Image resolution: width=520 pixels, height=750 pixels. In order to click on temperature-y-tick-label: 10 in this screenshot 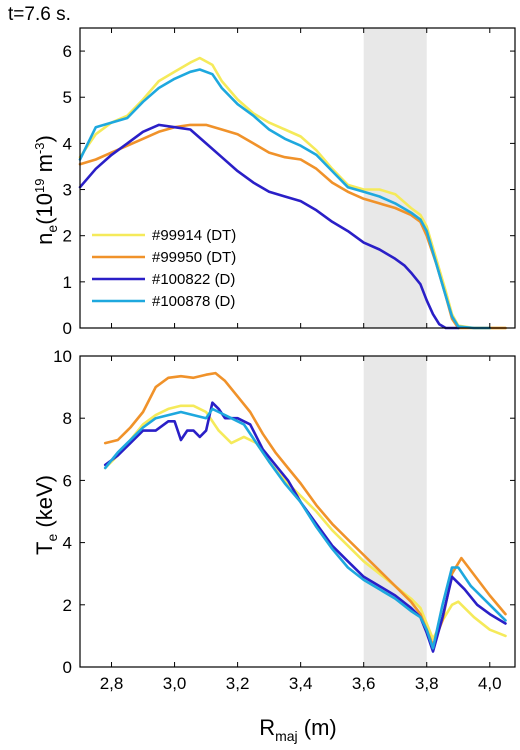, I will do `click(62, 356)`.